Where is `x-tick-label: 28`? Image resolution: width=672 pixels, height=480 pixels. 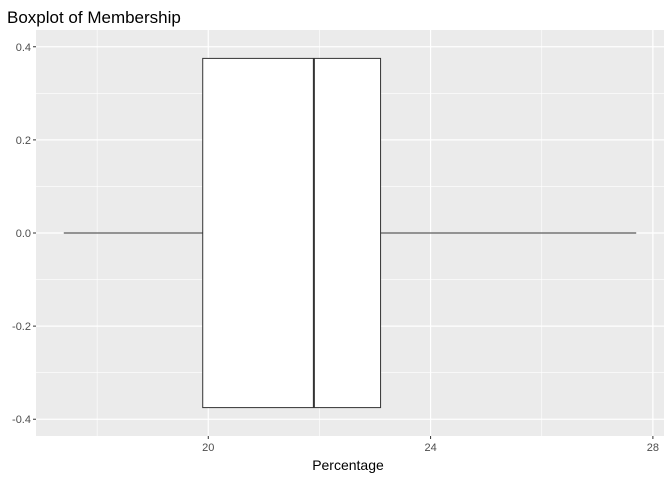
x-tick-label: 28 is located at coordinates (653, 448).